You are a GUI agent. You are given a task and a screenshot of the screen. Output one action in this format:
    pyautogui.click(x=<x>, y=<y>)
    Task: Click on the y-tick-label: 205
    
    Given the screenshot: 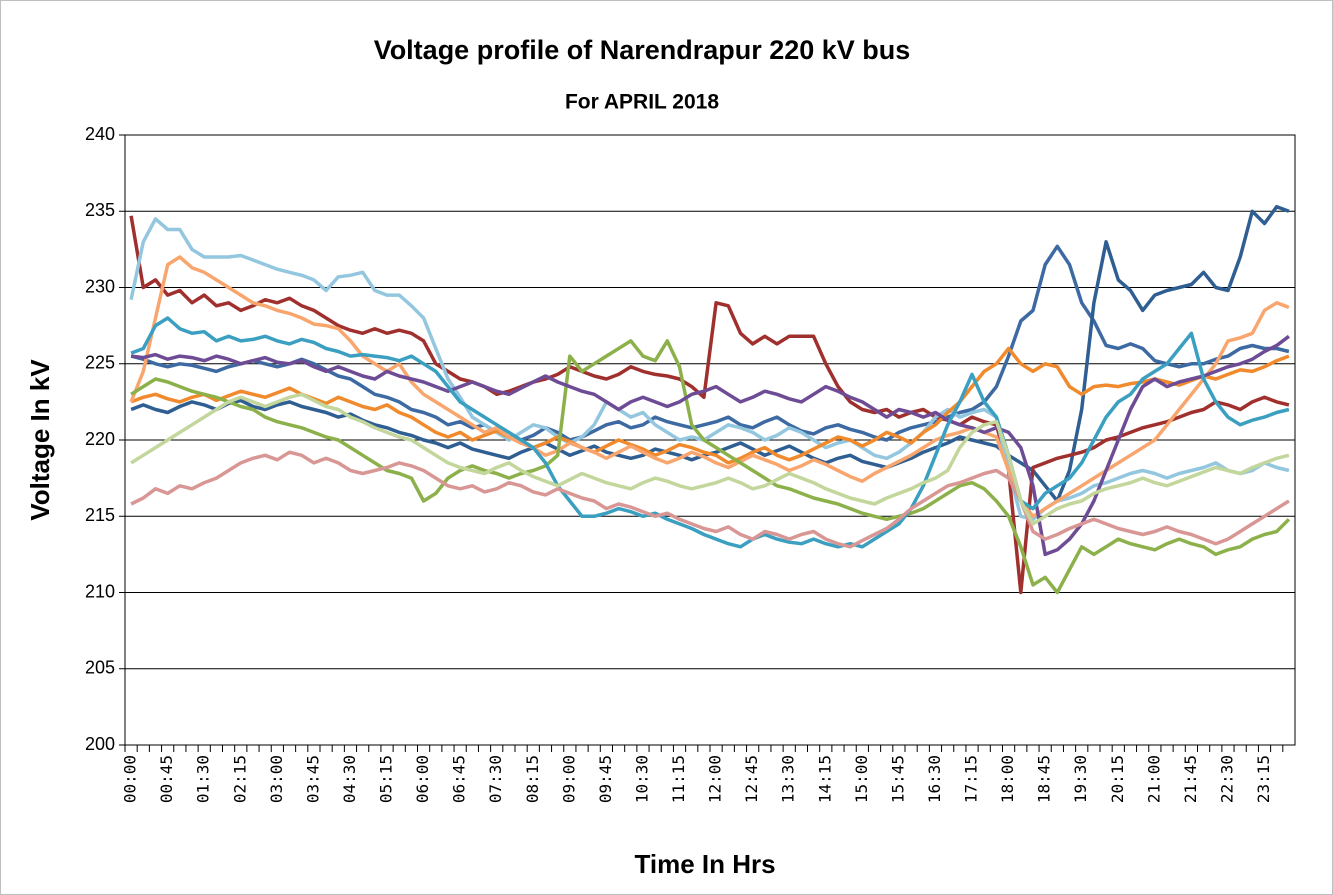 What is the action you would take?
    pyautogui.click(x=100, y=668)
    